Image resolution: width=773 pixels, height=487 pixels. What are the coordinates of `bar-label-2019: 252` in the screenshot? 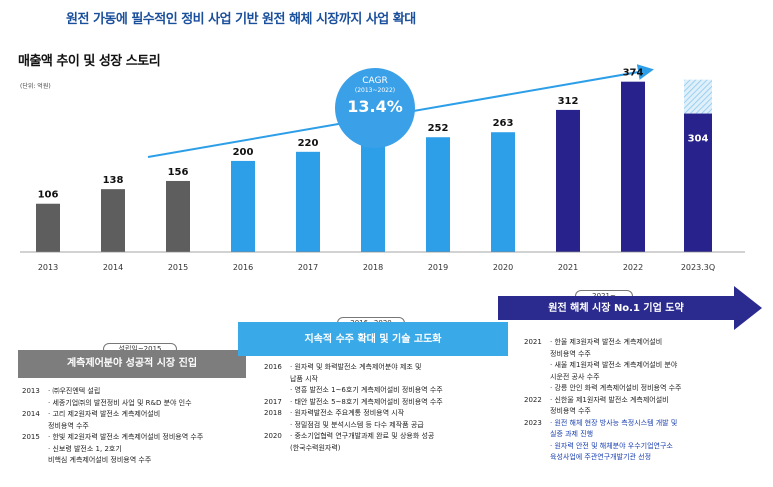 It's located at (438, 128).